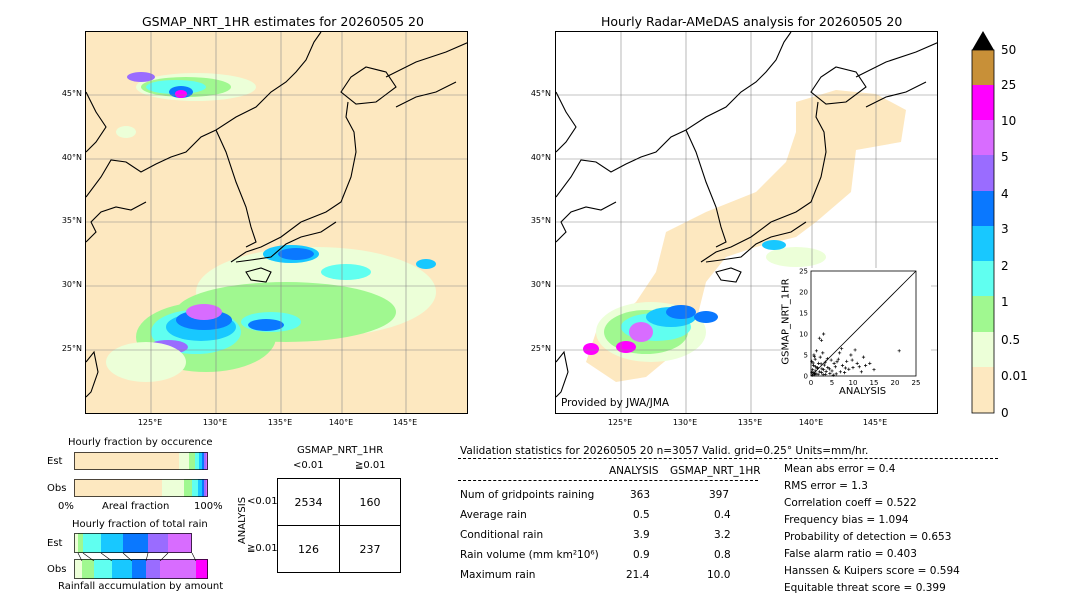 The height and width of the screenshot is (612, 1080). I want to click on left-lon-label: 130°E, so click(215, 422).